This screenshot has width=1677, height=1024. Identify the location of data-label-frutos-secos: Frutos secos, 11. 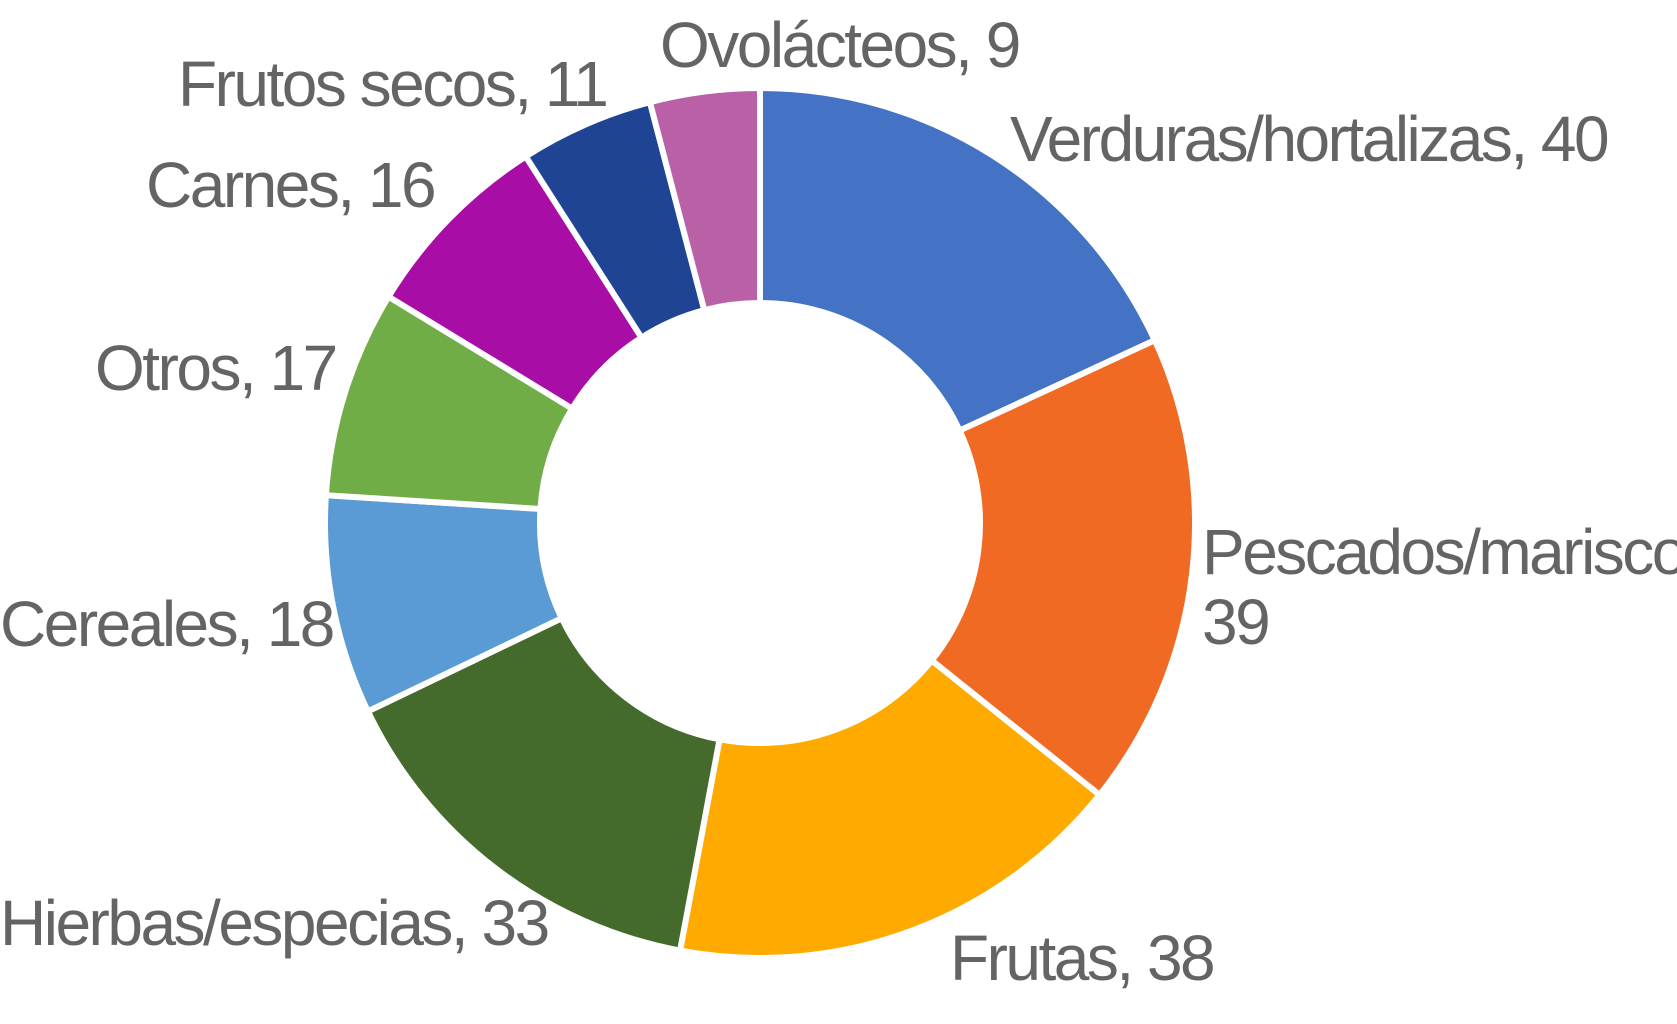
(392, 84).